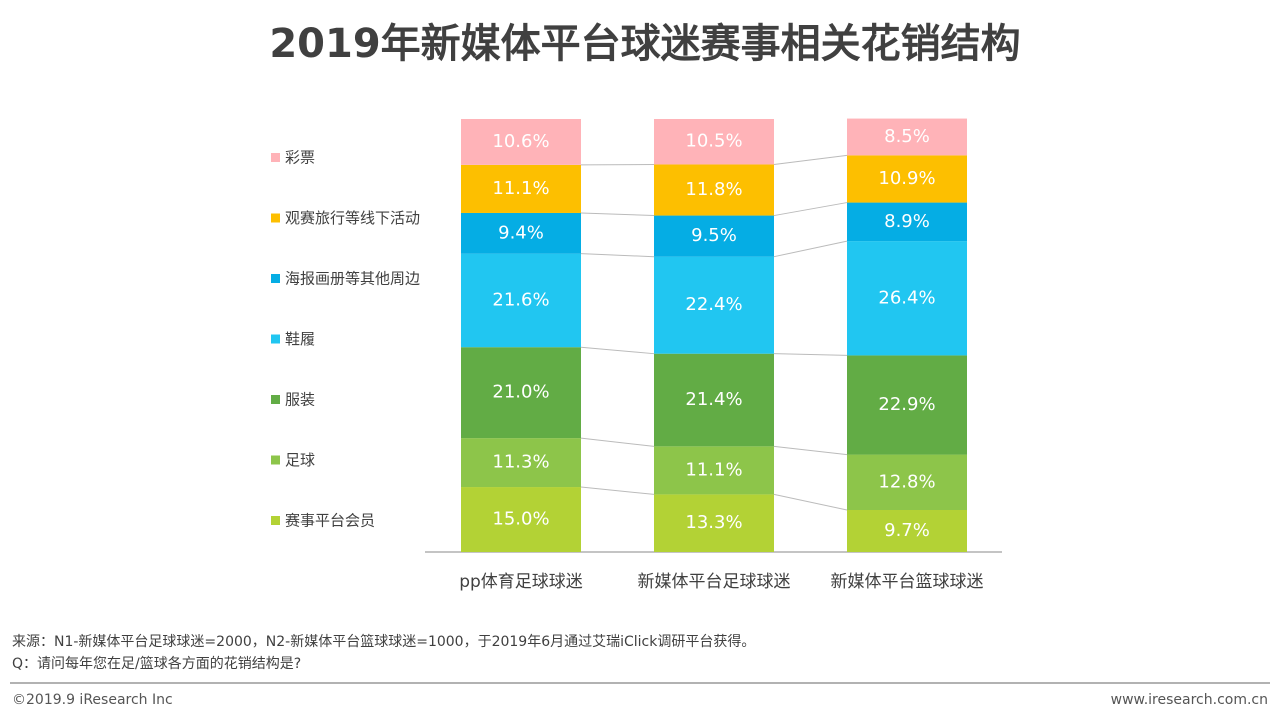  Describe the element at coordinates (644, 44) in the screenshot. I see `chart-title: 2019年新媒体平台球迷赛事相关花销结构` at that location.